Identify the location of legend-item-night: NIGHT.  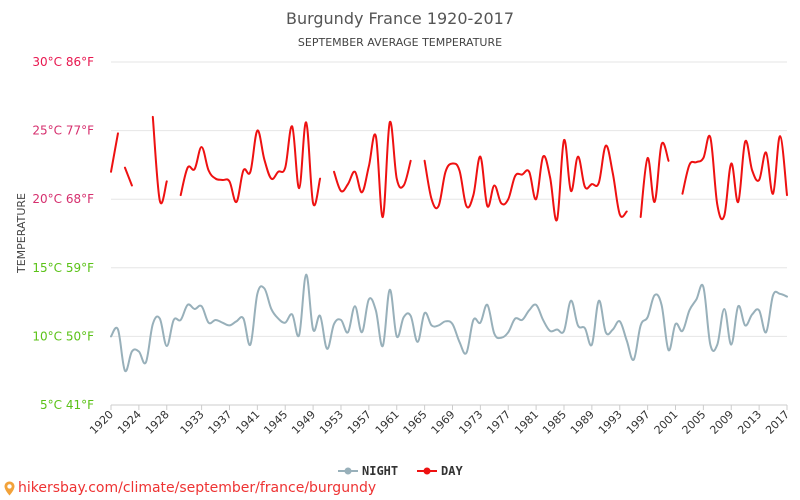
(368, 471).